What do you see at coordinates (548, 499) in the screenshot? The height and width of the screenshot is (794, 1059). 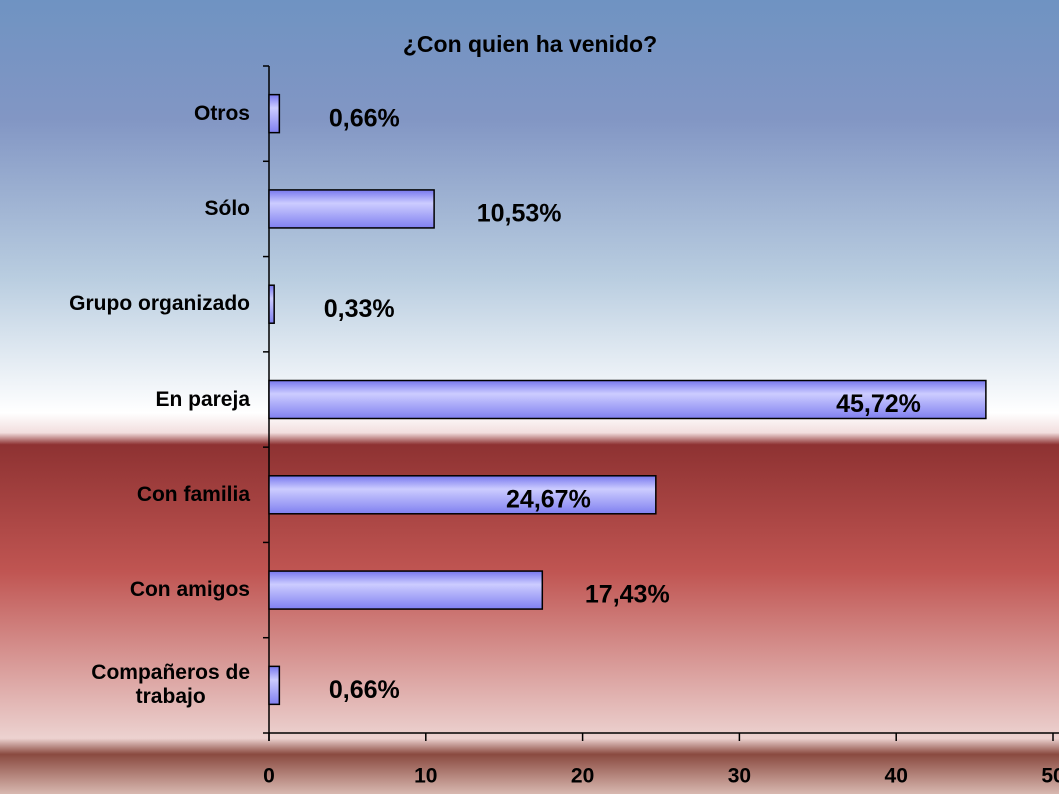 I see `value-label: 24,67%` at bounding box center [548, 499].